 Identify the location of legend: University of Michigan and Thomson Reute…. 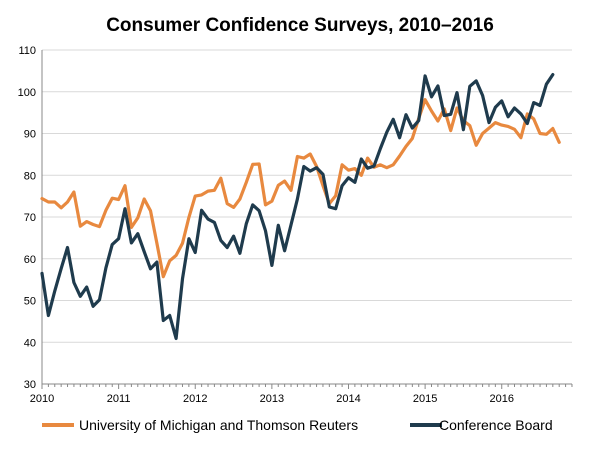
(297, 425).